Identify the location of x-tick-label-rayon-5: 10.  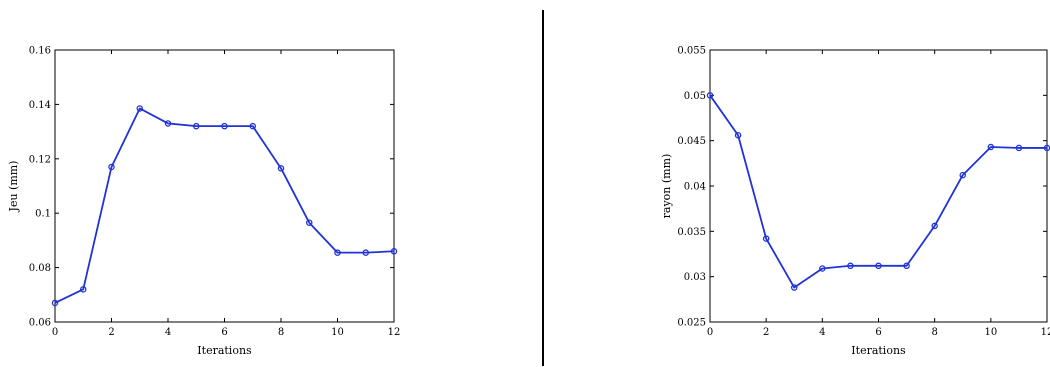
(990, 332).